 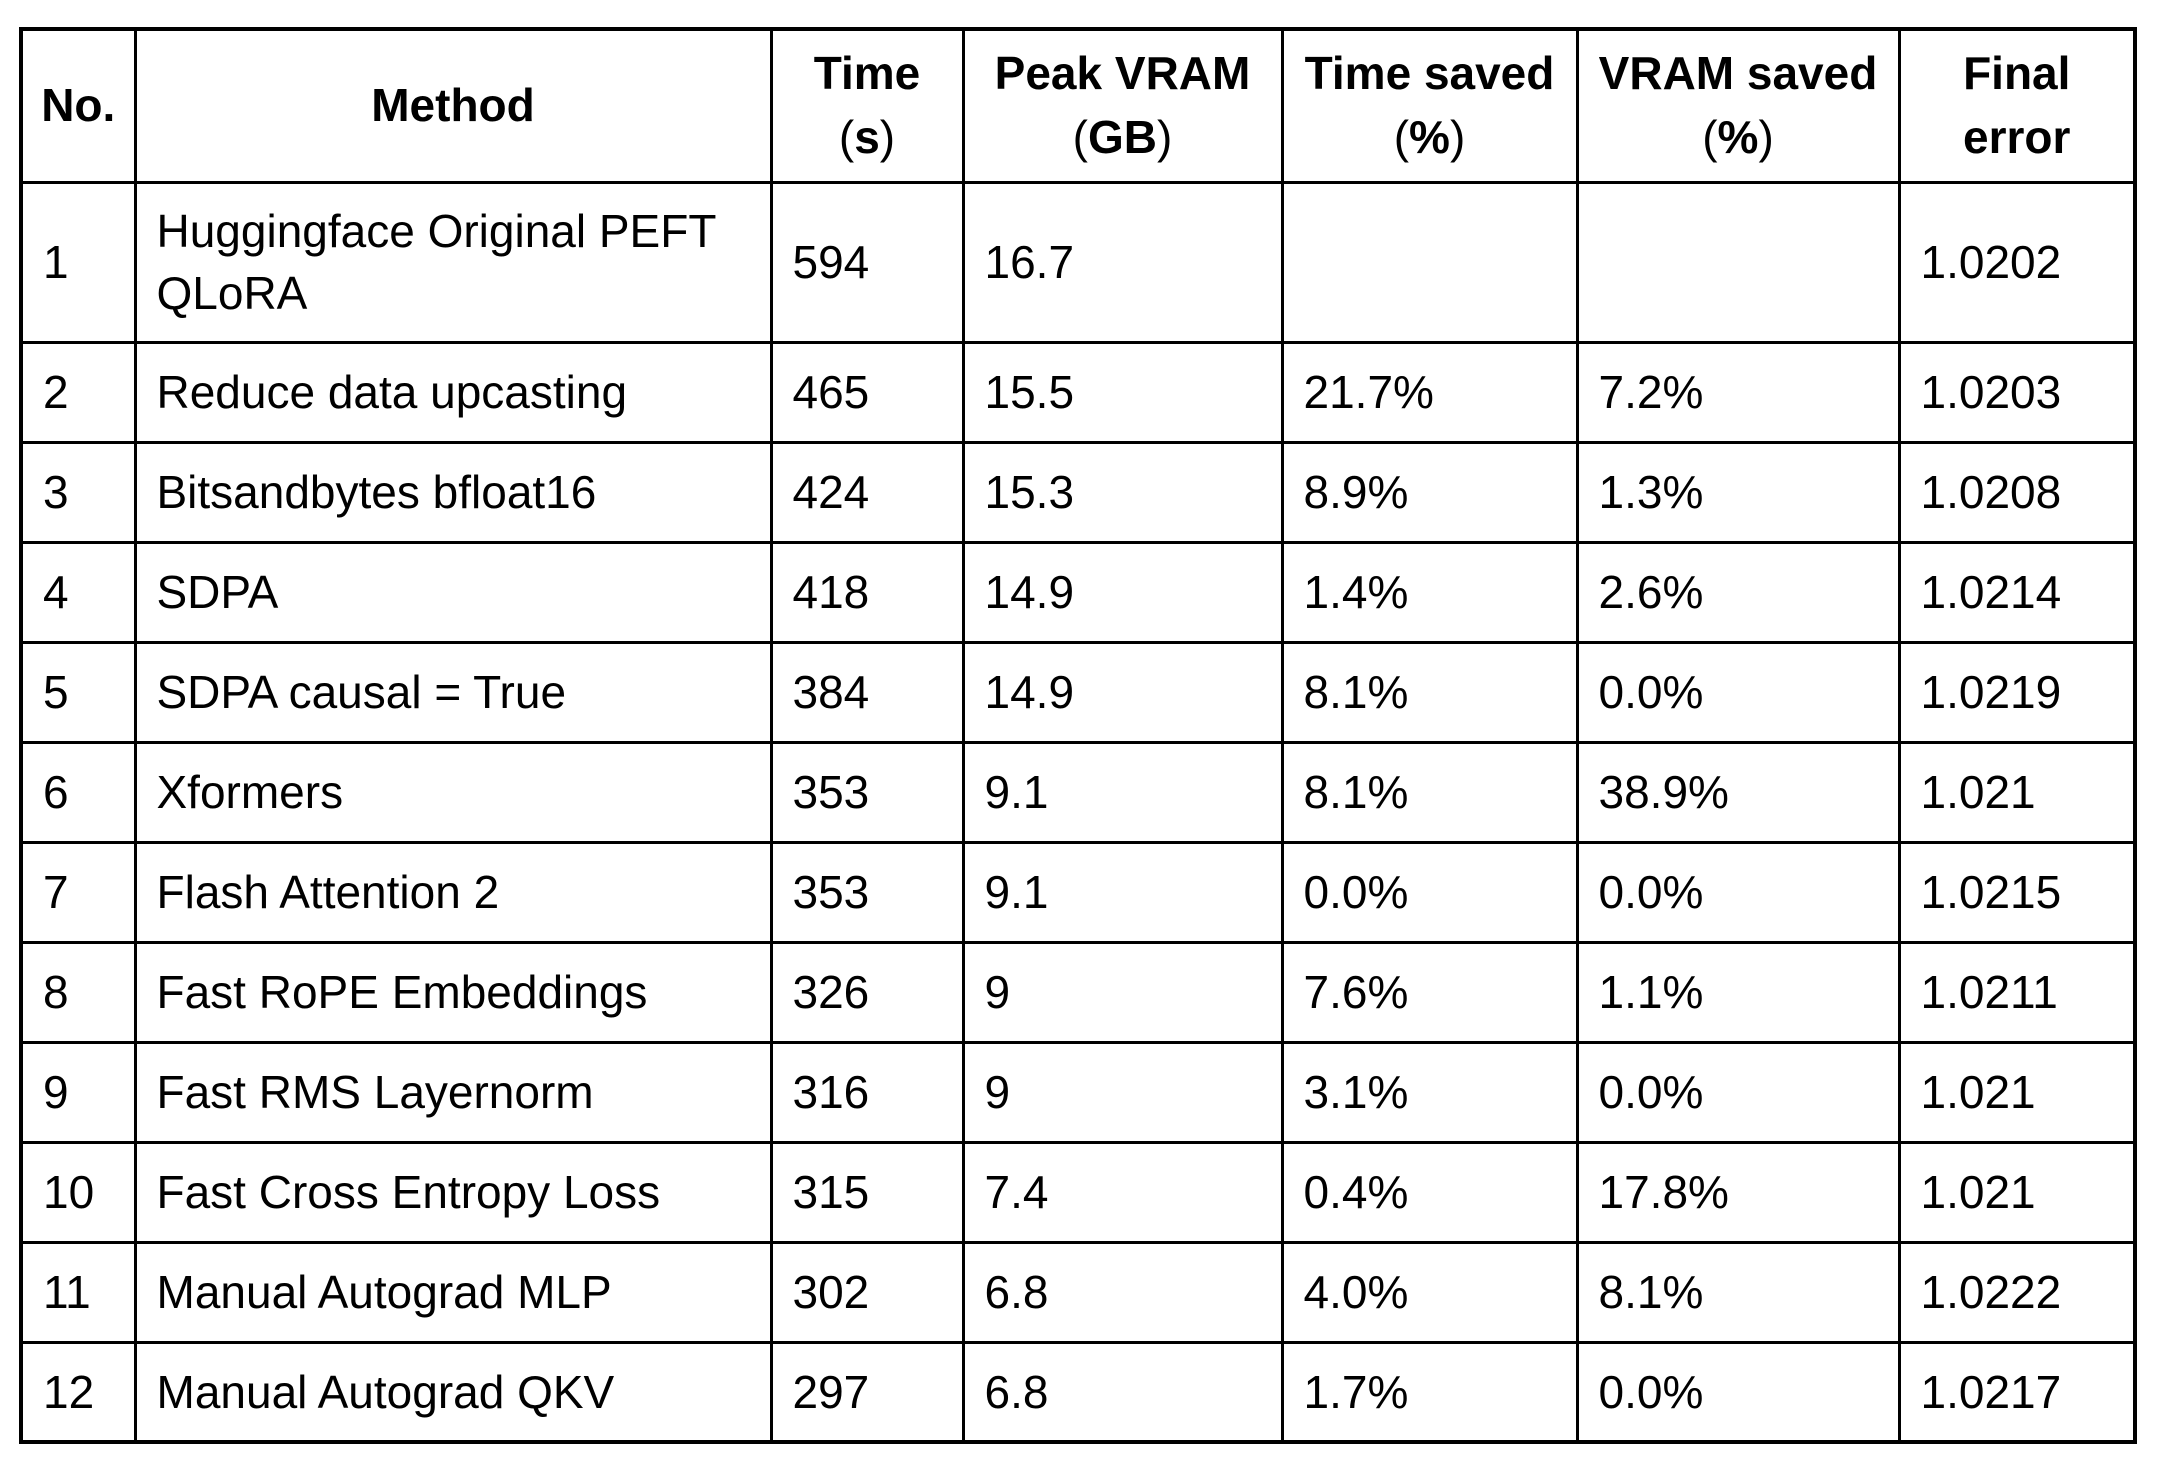 What do you see at coordinates (1429, 992) in the screenshot?
I see `cell-time_saved: 7.6%` at bounding box center [1429, 992].